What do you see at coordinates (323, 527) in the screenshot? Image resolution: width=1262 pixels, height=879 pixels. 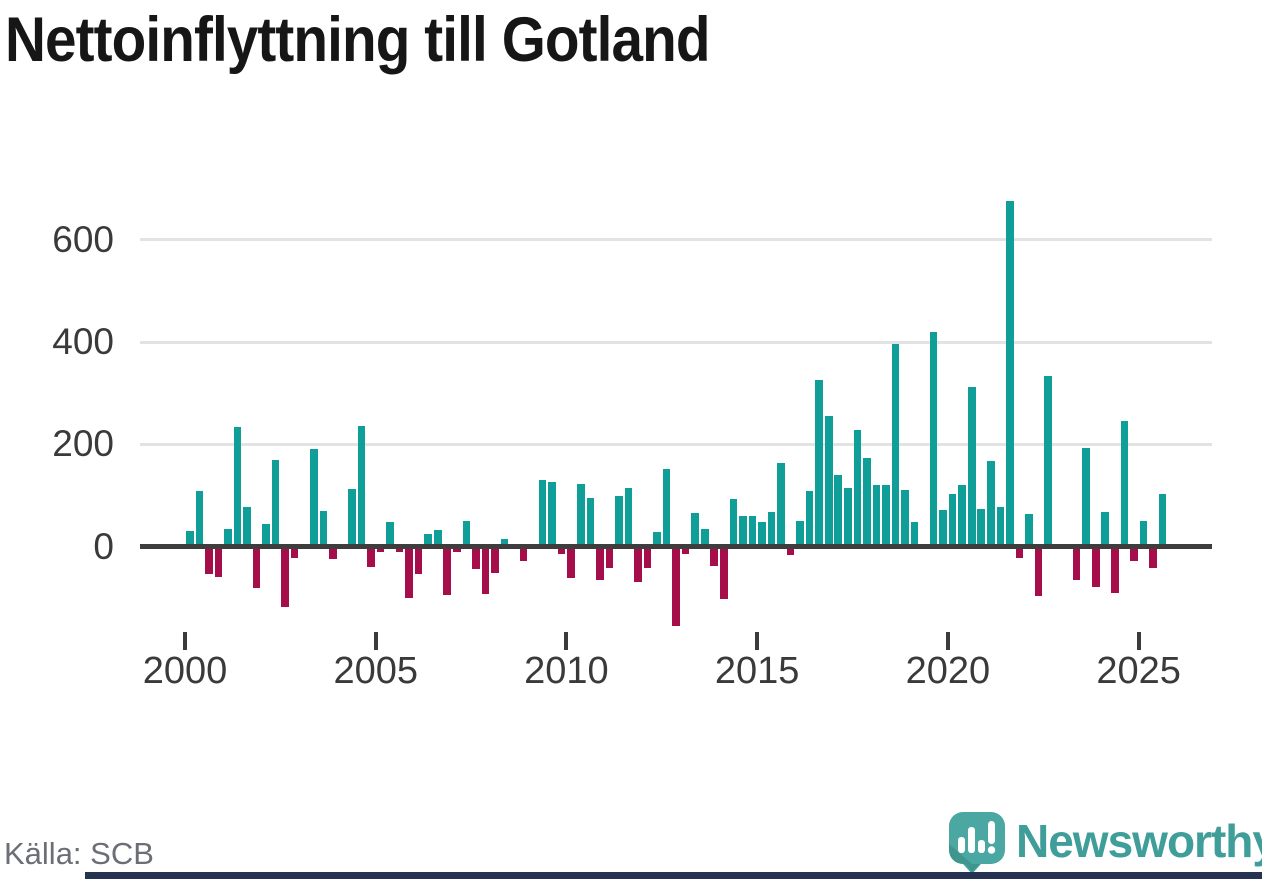 I see `bar-2003Q3` at bounding box center [323, 527].